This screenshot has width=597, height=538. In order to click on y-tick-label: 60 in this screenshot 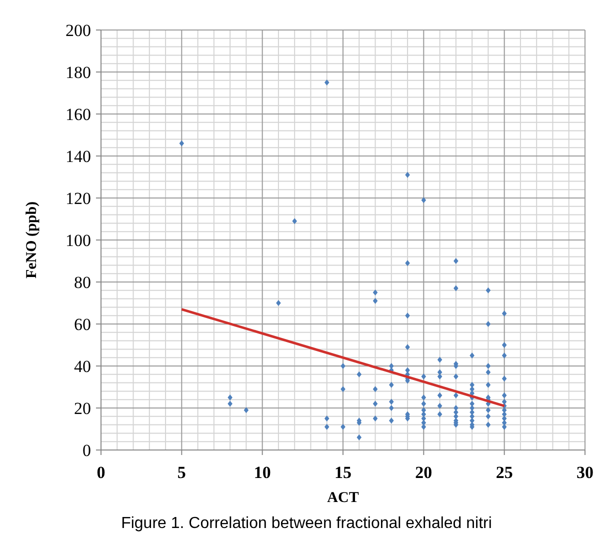, I will do `click(82, 324)`.